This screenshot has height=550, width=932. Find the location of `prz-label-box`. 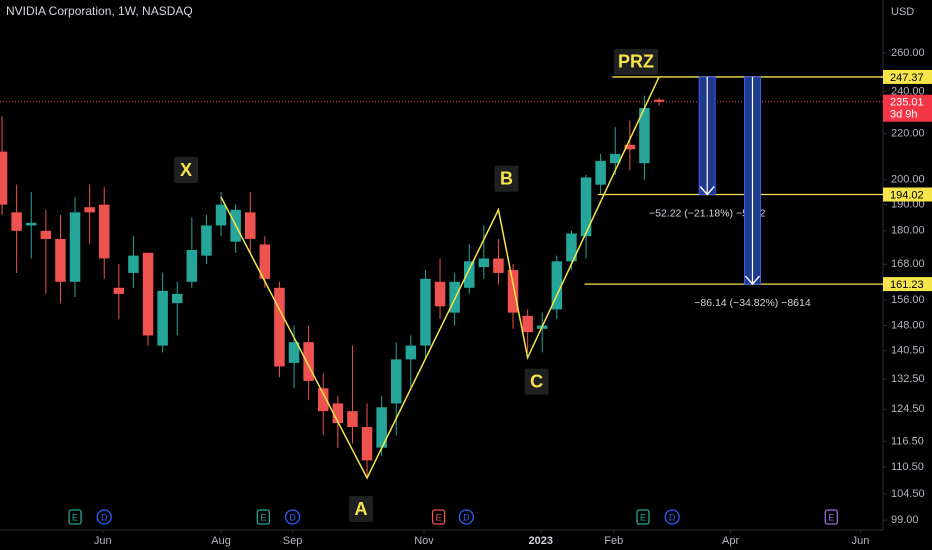

prz-label-box is located at coordinates (636, 61).